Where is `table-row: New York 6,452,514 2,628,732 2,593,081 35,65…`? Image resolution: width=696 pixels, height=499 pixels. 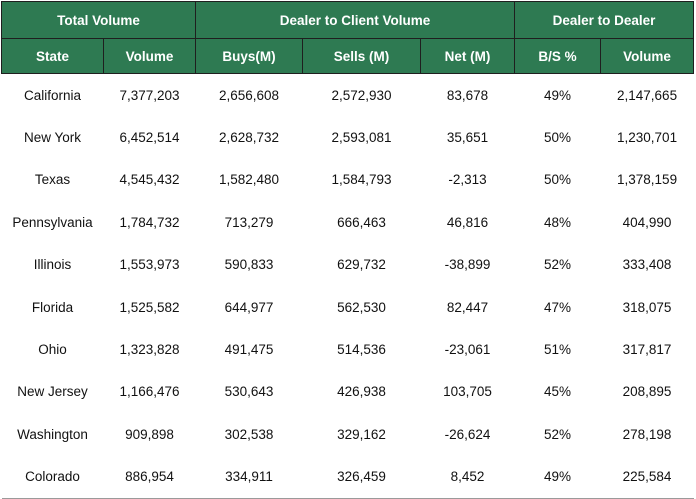 table-row: New York 6,452,514 2,628,732 2,593,081 35,65… is located at coordinates (348, 137).